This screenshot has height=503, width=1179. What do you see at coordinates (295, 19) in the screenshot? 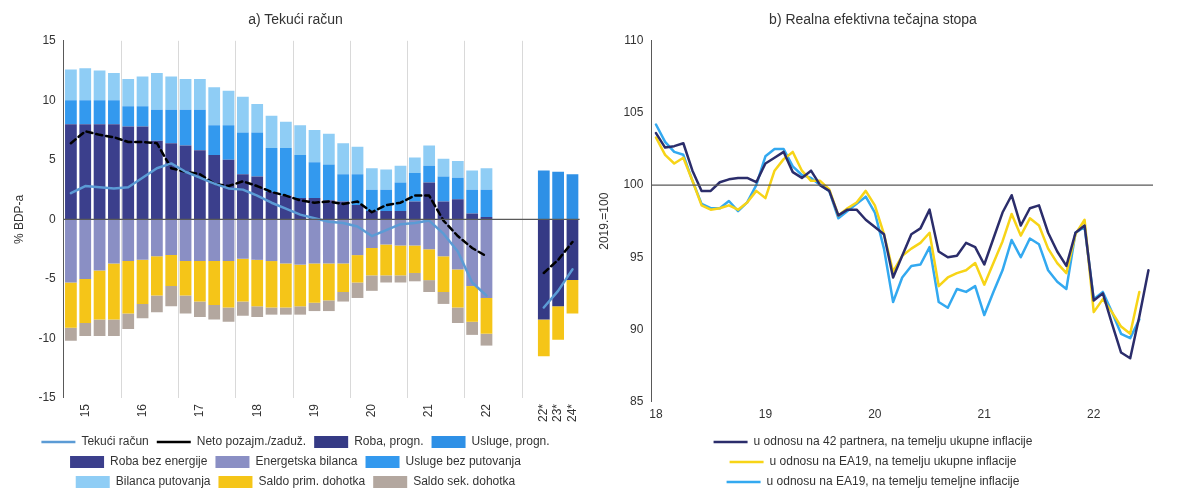
I see `chart-title: a) Tekući račun` at bounding box center [295, 19].